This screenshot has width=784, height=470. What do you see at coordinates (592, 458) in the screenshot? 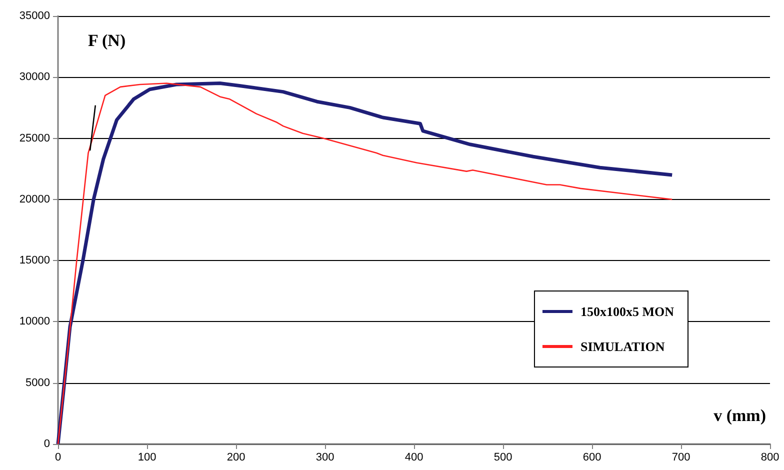
I see `x-tick-label: 600` at bounding box center [592, 458].